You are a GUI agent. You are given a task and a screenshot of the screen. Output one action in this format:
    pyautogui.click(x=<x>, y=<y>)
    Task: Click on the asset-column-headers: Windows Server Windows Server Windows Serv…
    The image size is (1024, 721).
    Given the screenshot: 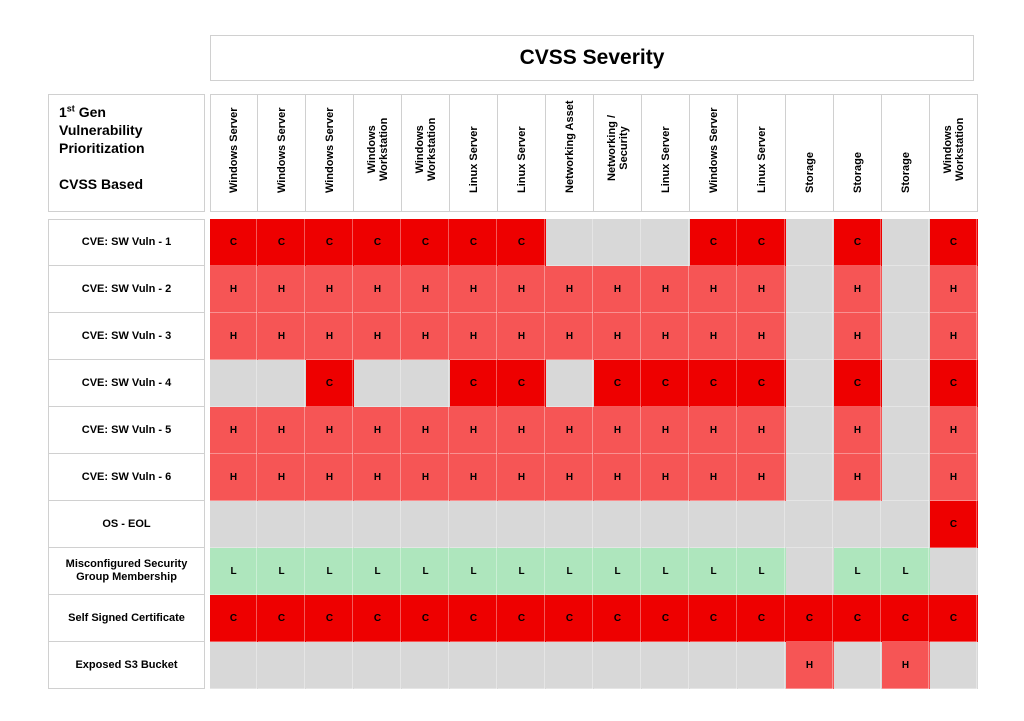 What is the action you would take?
    pyautogui.click(x=594, y=153)
    